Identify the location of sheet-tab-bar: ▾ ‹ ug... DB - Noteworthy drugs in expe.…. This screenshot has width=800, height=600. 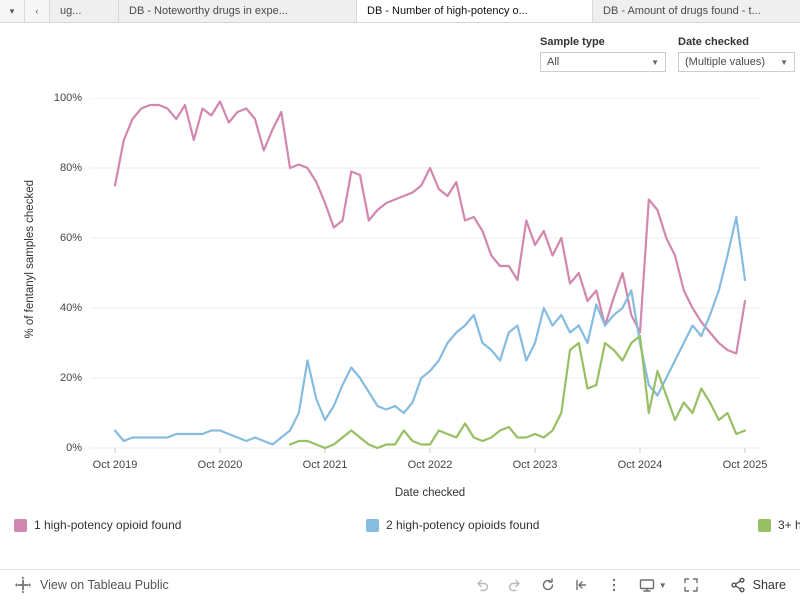
(400, 11).